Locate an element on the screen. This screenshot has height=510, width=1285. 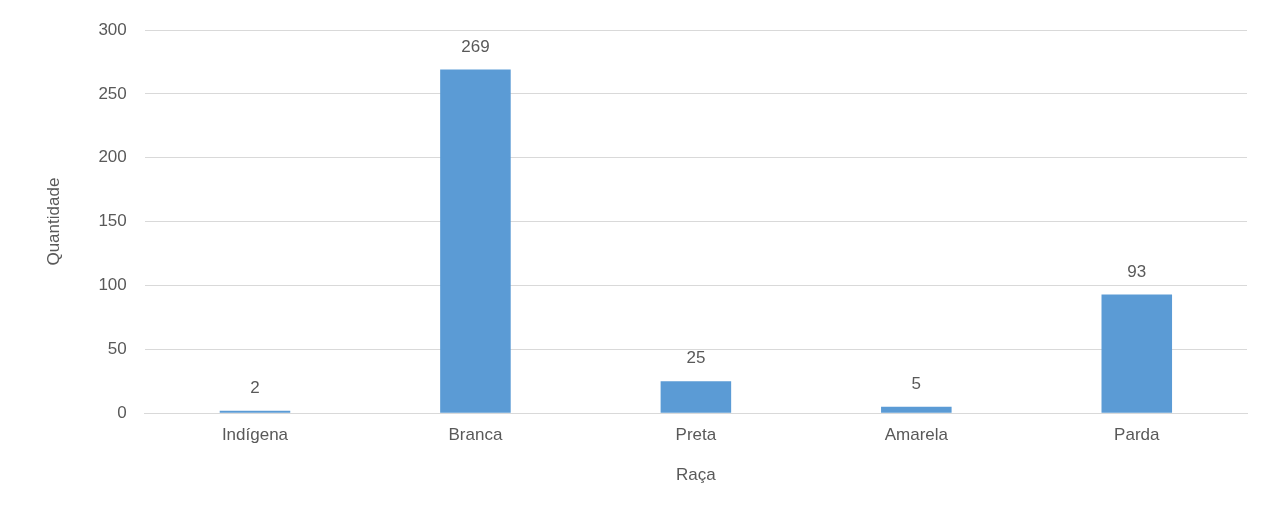
y-tick-label: 100 is located at coordinates (112, 285).